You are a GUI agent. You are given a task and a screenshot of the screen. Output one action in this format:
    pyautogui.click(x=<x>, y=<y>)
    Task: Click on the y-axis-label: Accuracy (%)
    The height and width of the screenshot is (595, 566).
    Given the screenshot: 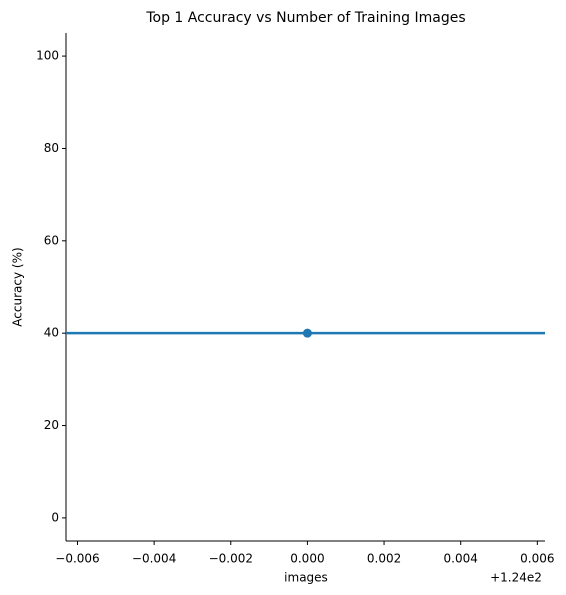 What is the action you would take?
    pyautogui.click(x=18, y=286)
    